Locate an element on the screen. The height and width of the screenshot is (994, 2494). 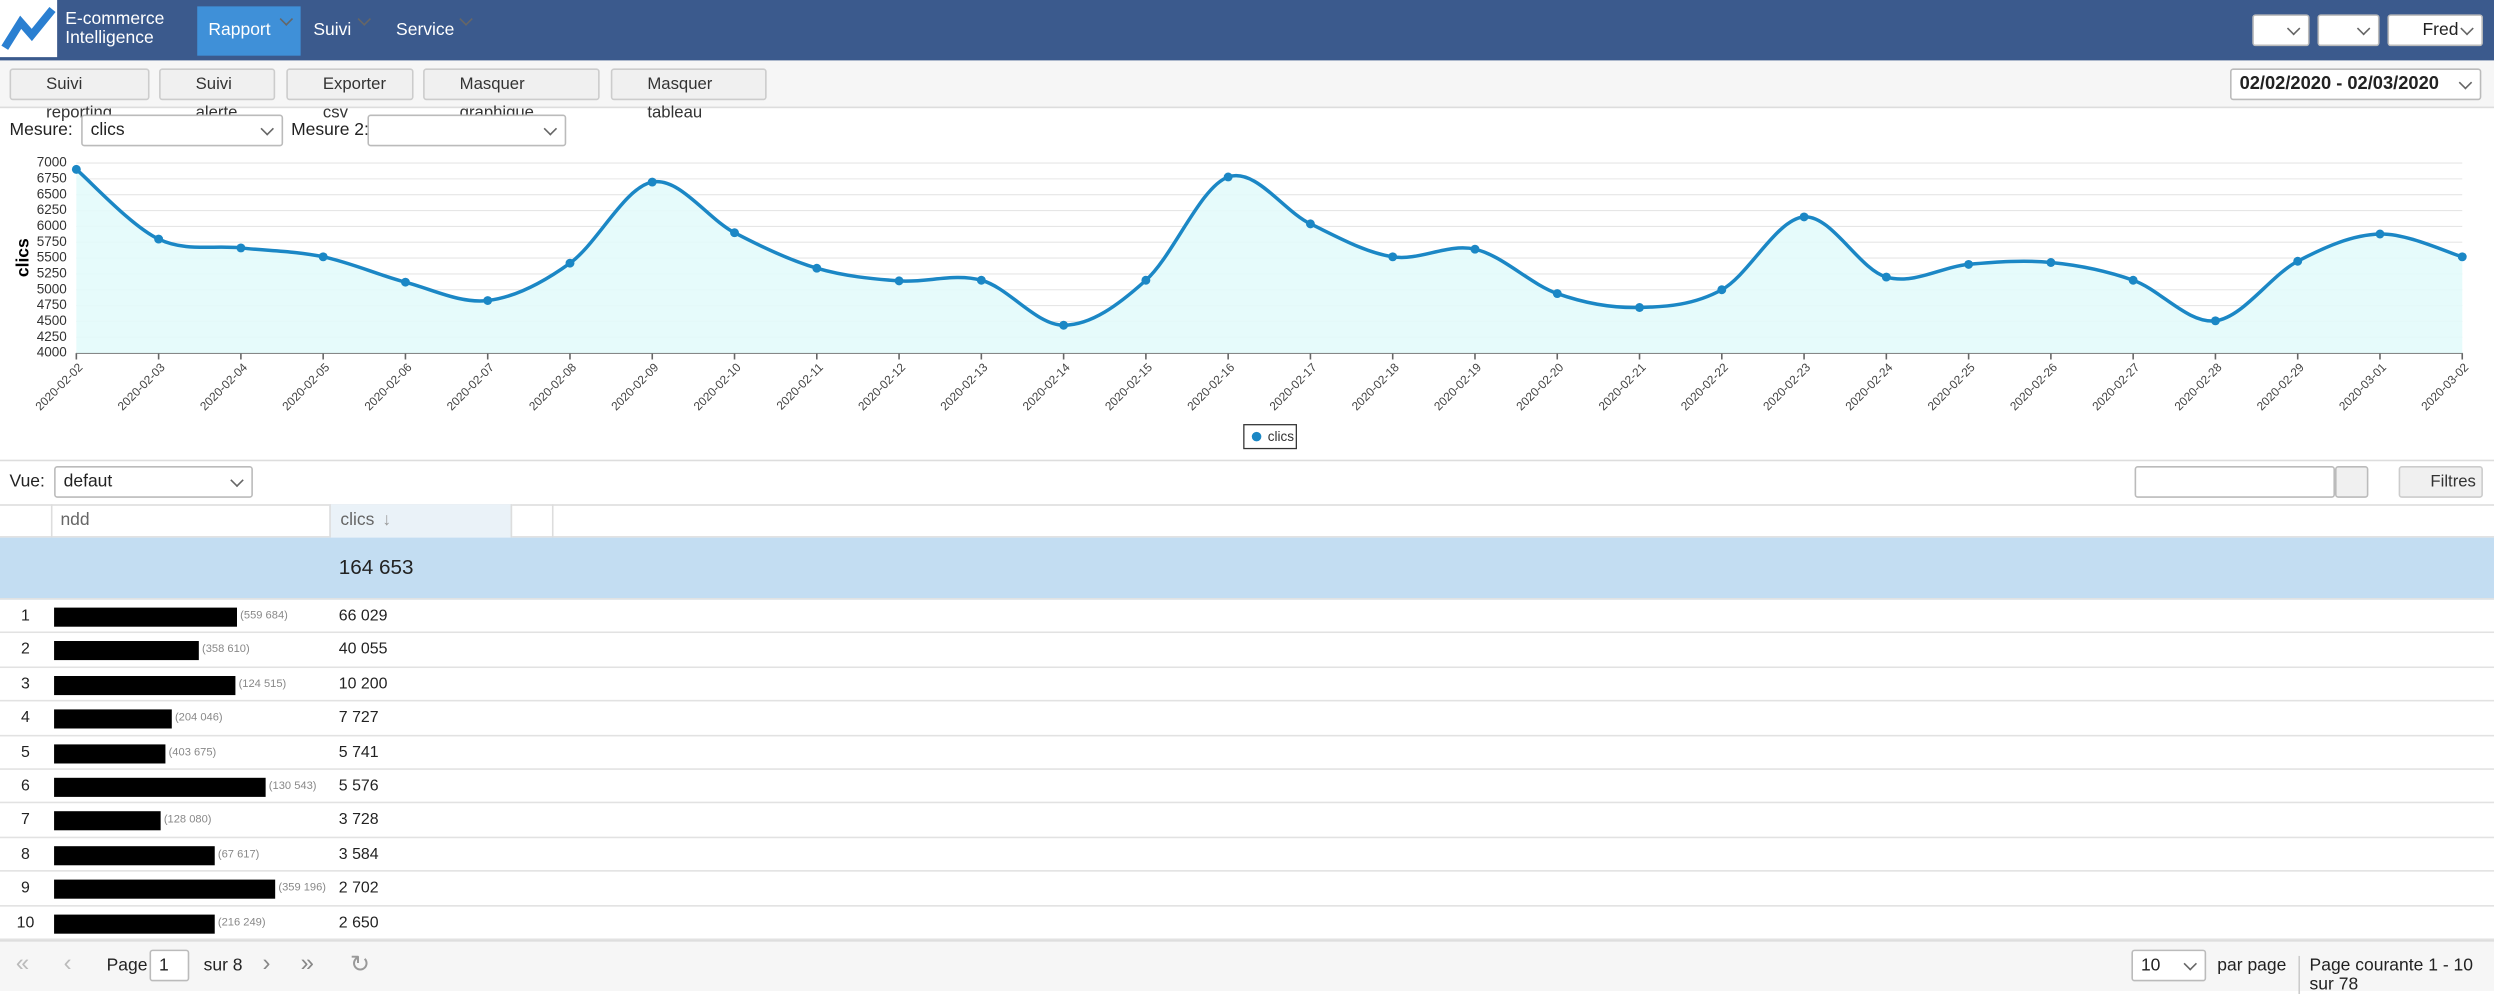
row-rank: 5 is located at coordinates (25, 752).